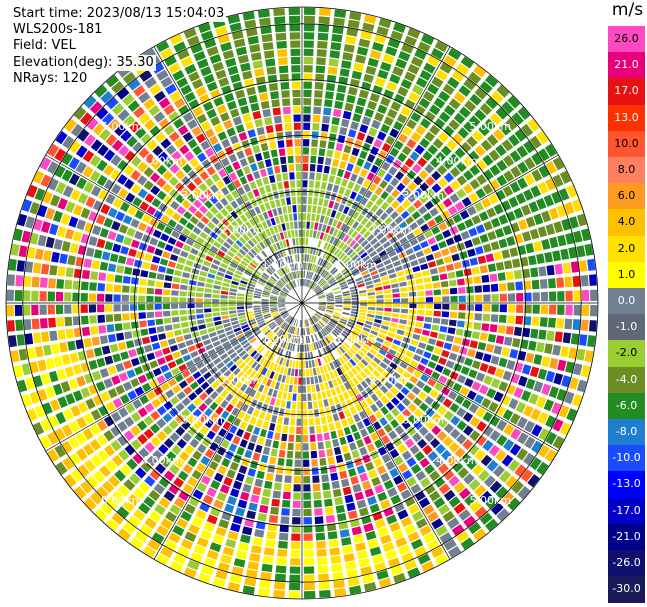 This screenshot has height=607, width=647. What do you see at coordinates (626, 327) in the screenshot?
I see `colorbar-tick-label: -1.0` at bounding box center [626, 327].